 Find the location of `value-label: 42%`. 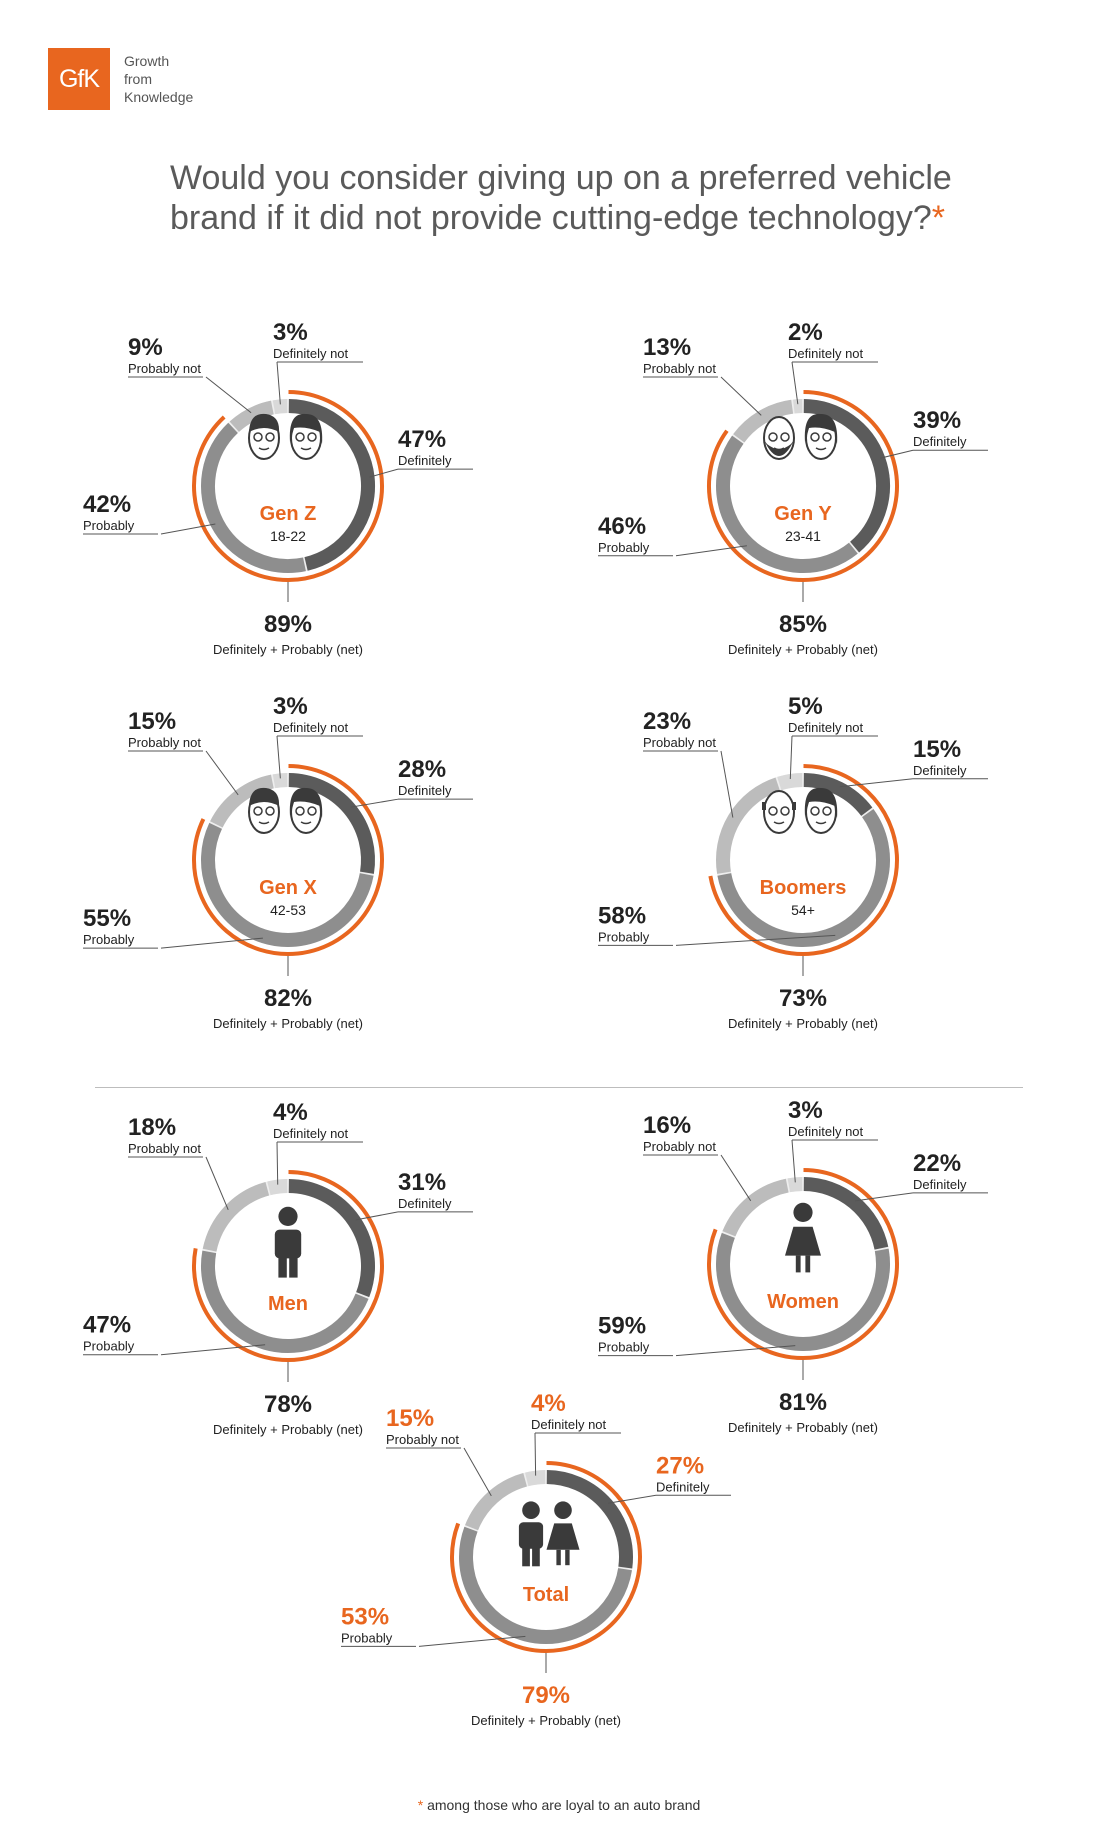

value-label: 42% is located at coordinates (107, 504).